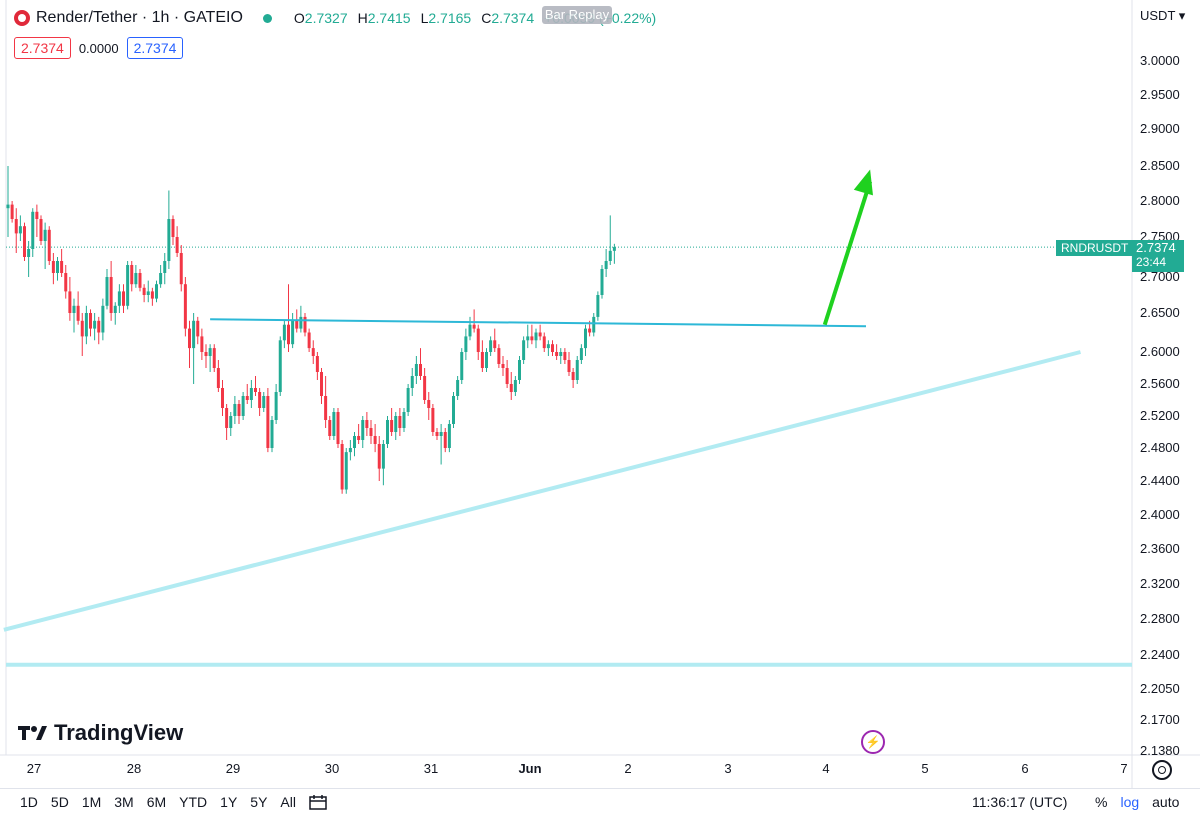  What do you see at coordinates (1160, 200) in the screenshot?
I see `y-tick-label: 2.8000` at bounding box center [1160, 200].